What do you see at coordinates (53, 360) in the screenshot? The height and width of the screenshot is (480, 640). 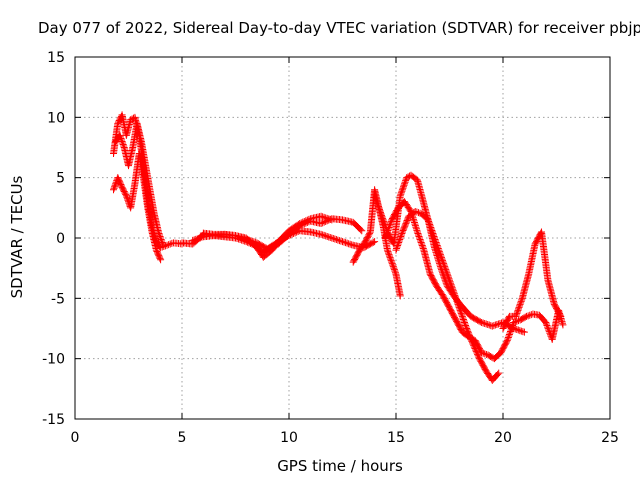 I see `y-tick-label: -10` at bounding box center [53, 360].